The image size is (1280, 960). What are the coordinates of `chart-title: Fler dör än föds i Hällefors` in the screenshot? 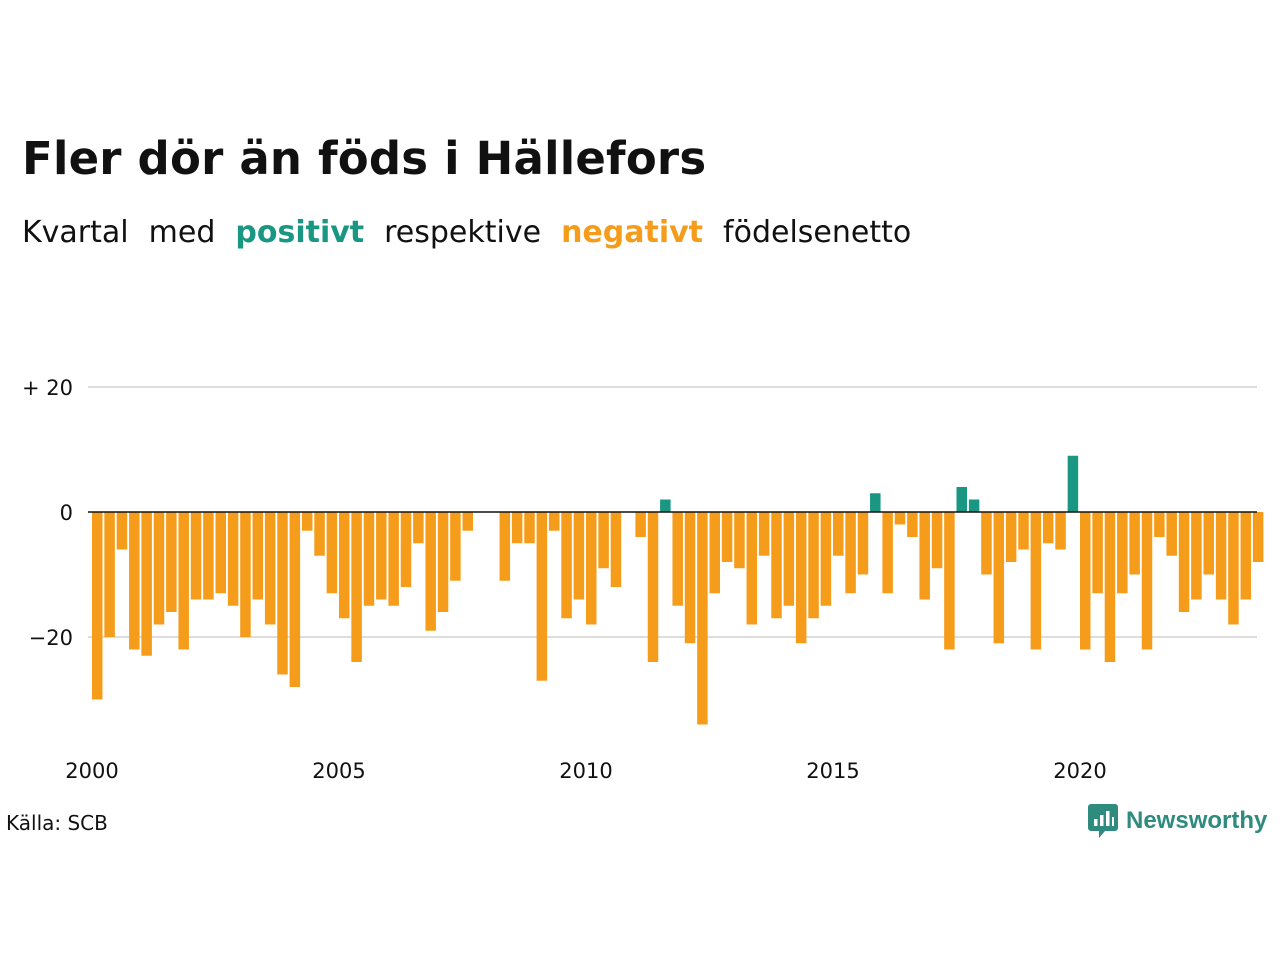 It's located at (364, 158).